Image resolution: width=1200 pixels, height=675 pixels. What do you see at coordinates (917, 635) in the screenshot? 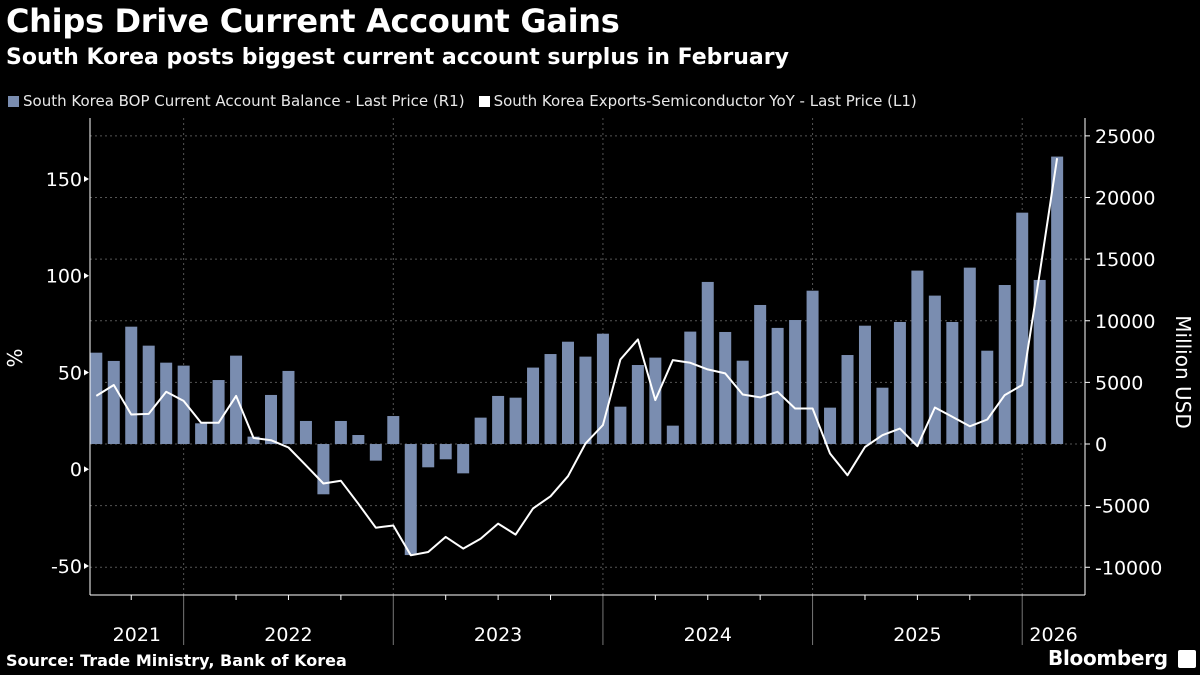
I see `x-axis-tick-label: 2025` at bounding box center [917, 635].